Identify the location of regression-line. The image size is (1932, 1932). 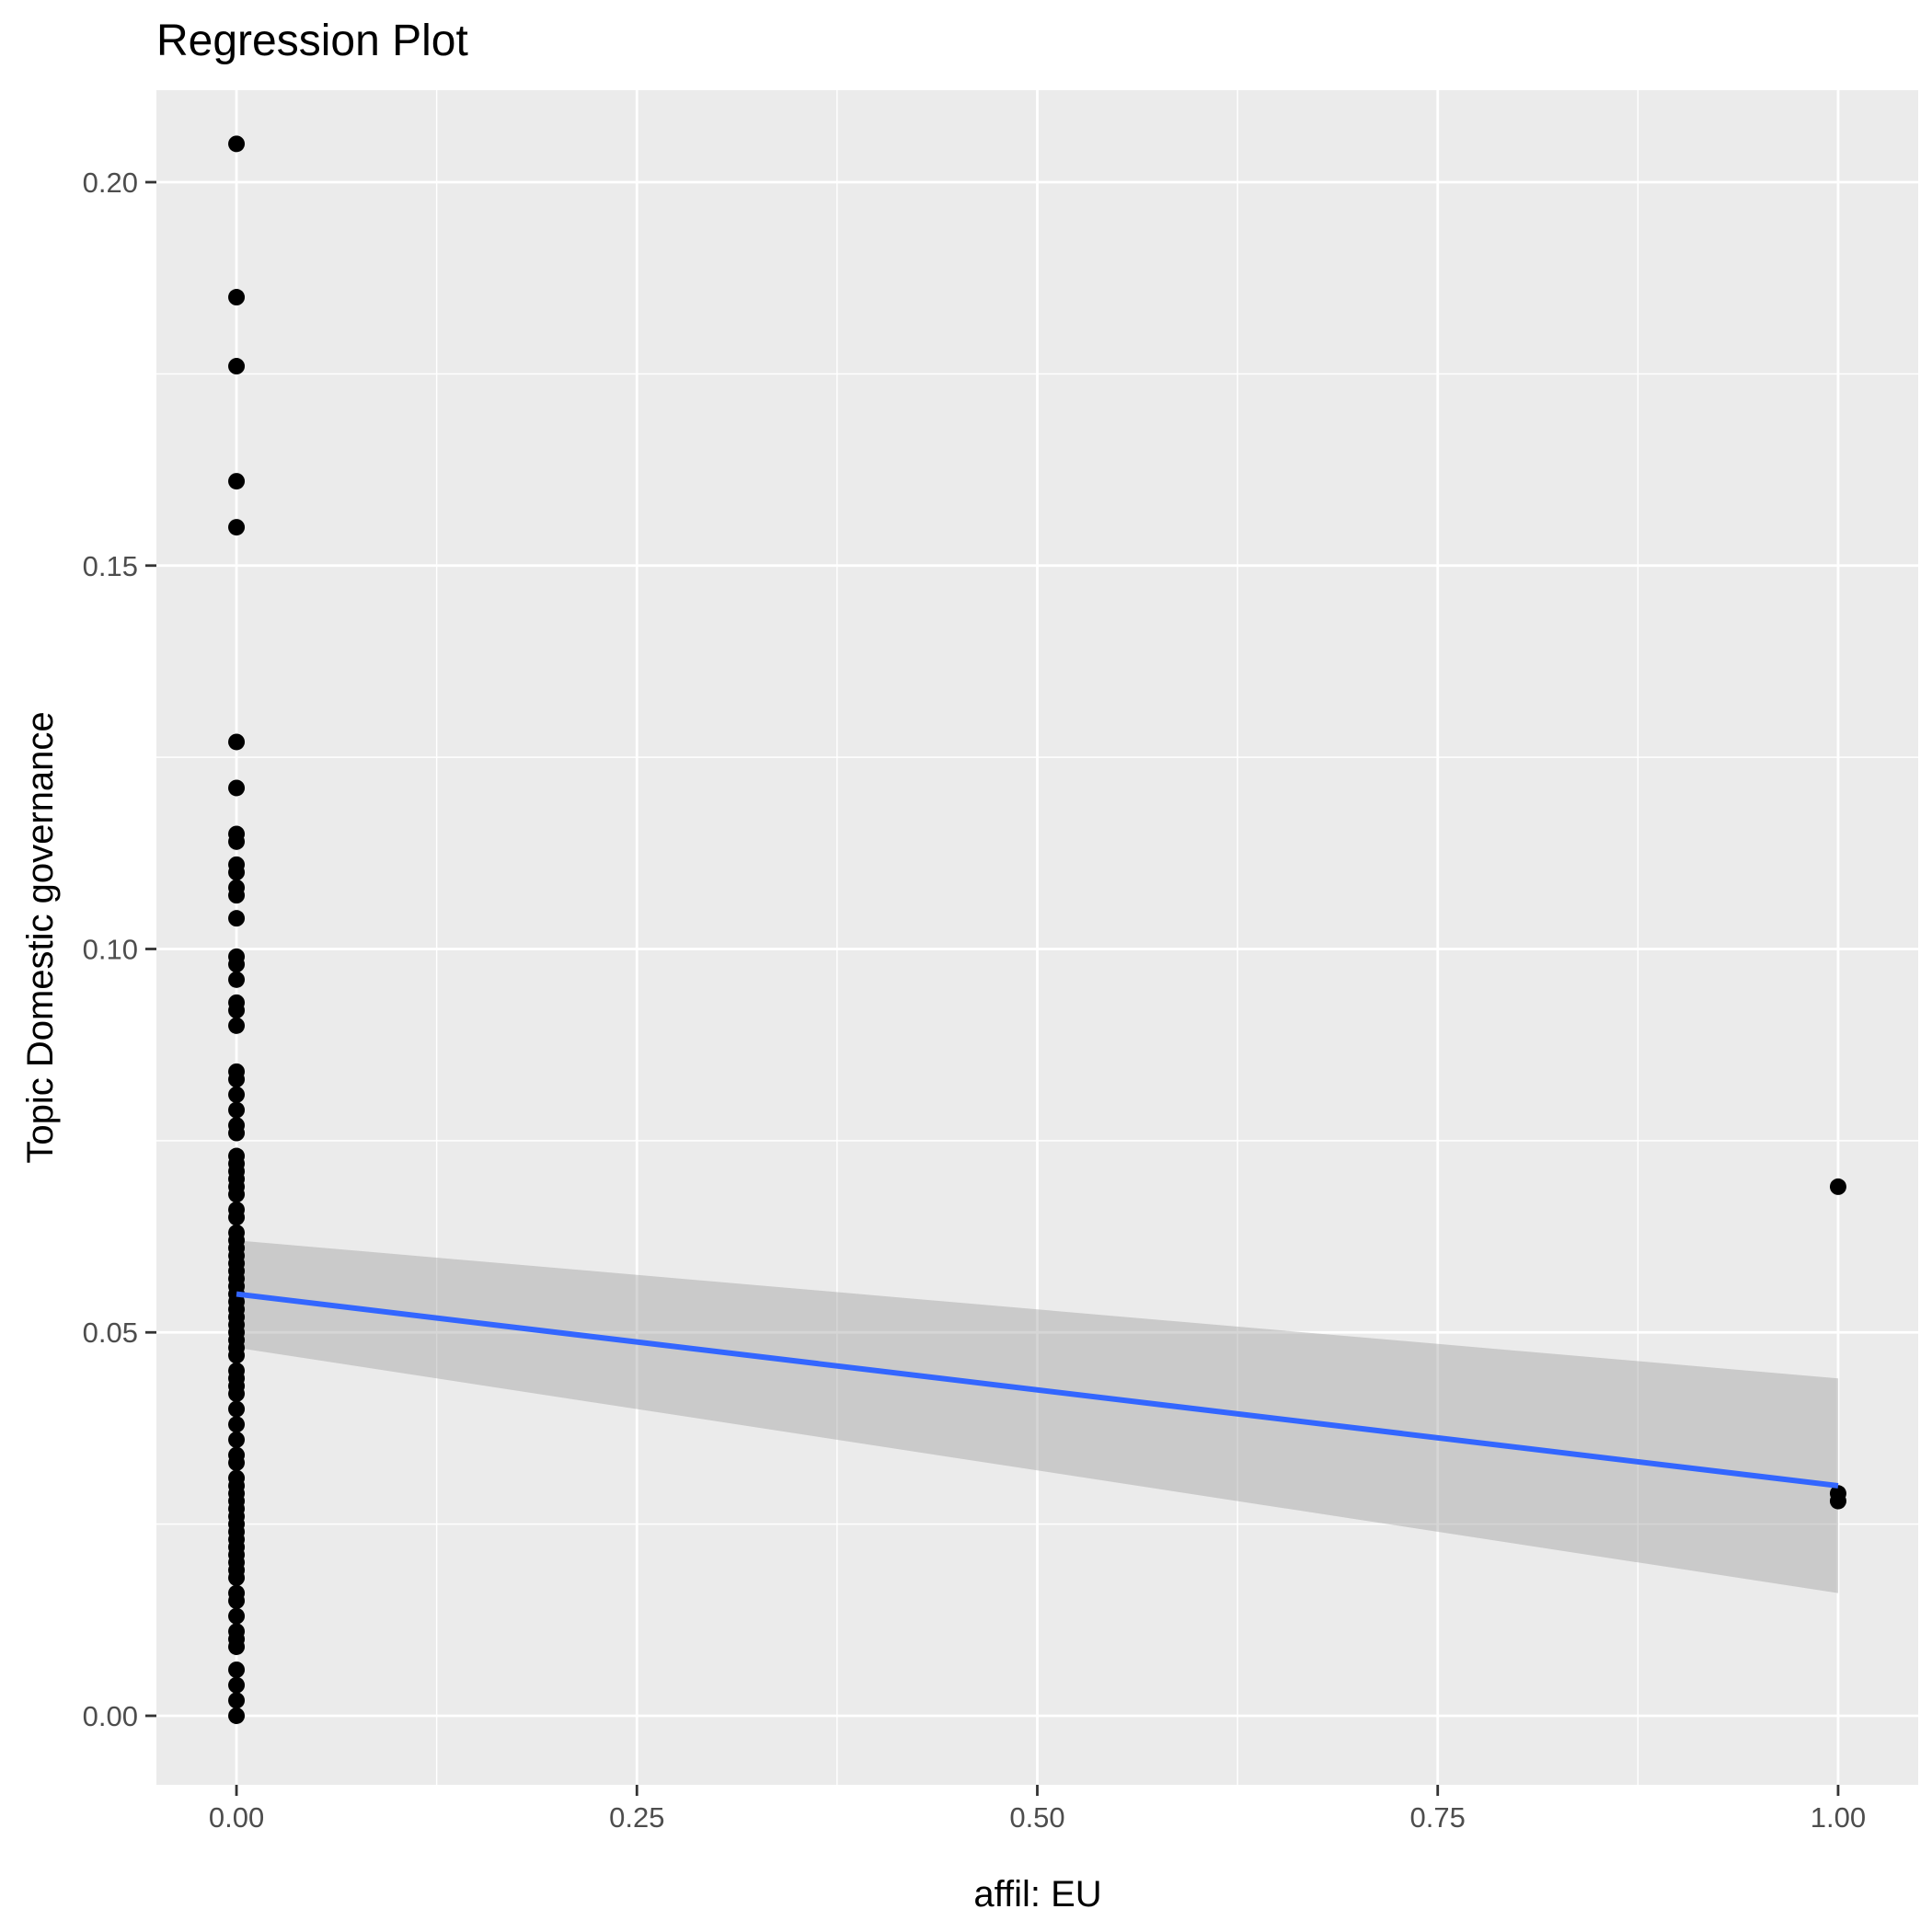
(1037, 1390).